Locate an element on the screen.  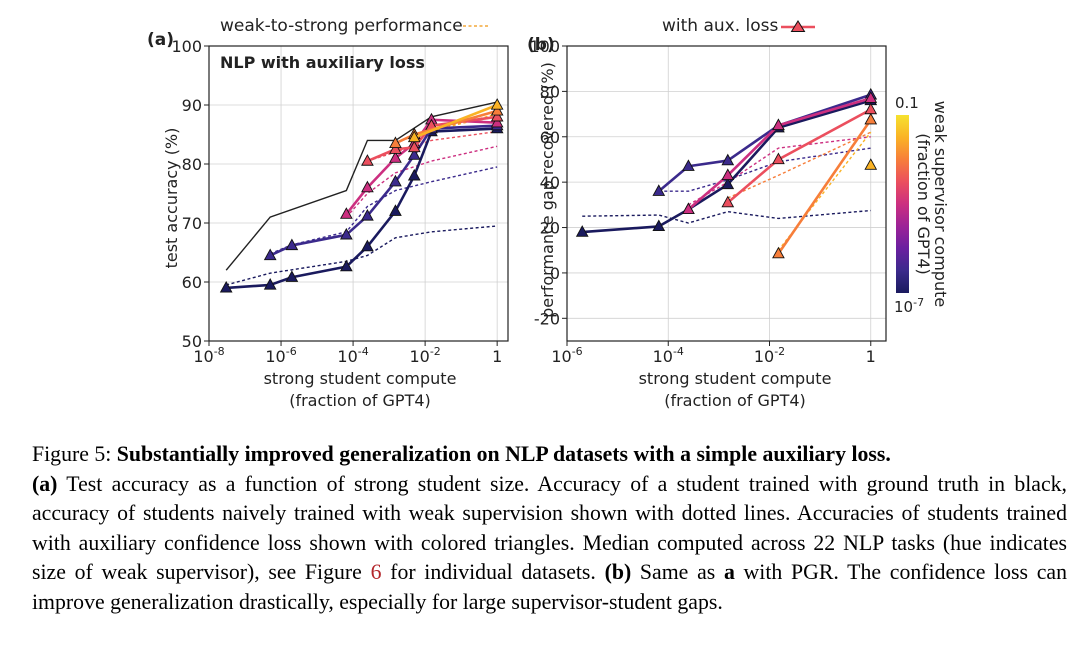
x-tick-base: 1 is located at coordinates (871, 356).